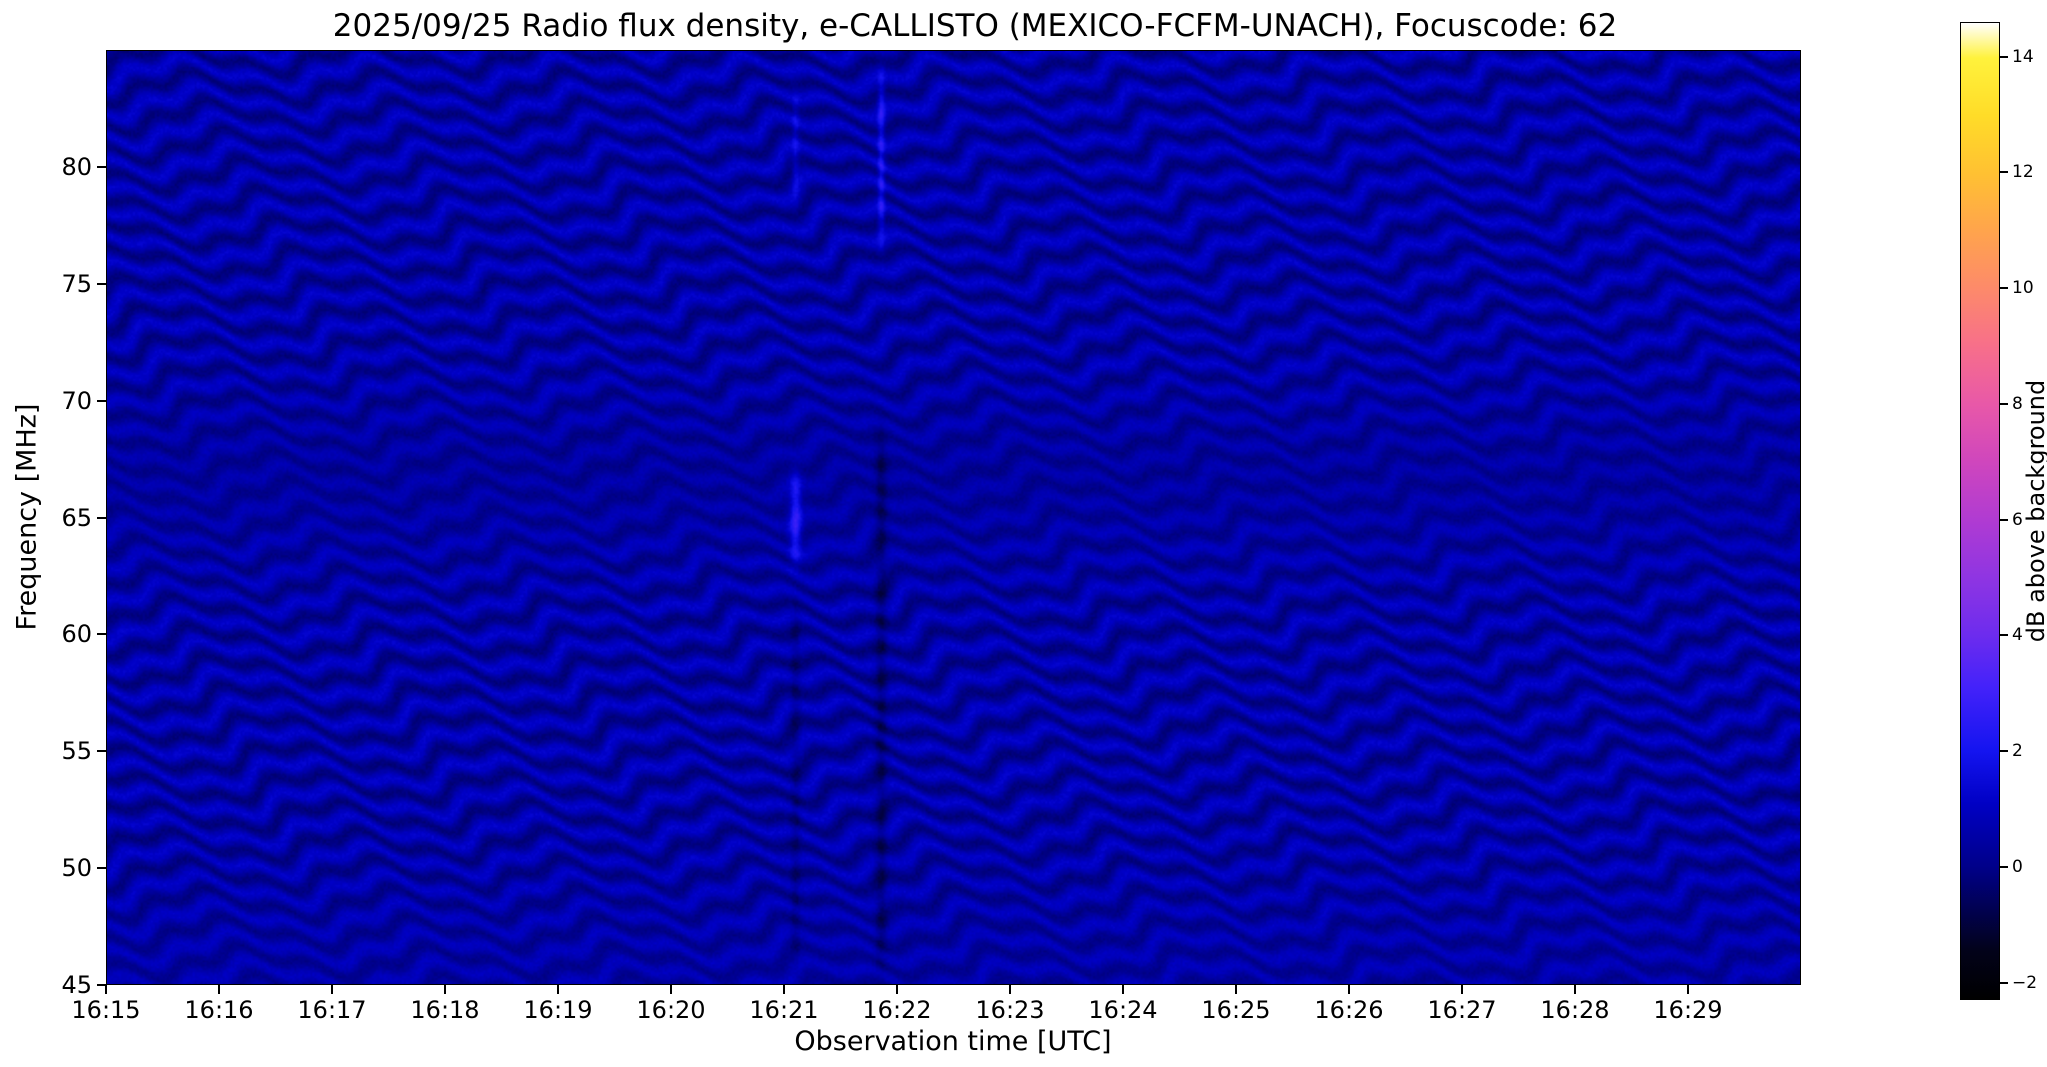 This screenshot has width=2047, height=1067. What do you see at coordinates (2023, 56) in the screenshot?
I see `colorbar-tick-label: 14` at bounding box center [2023, 56].